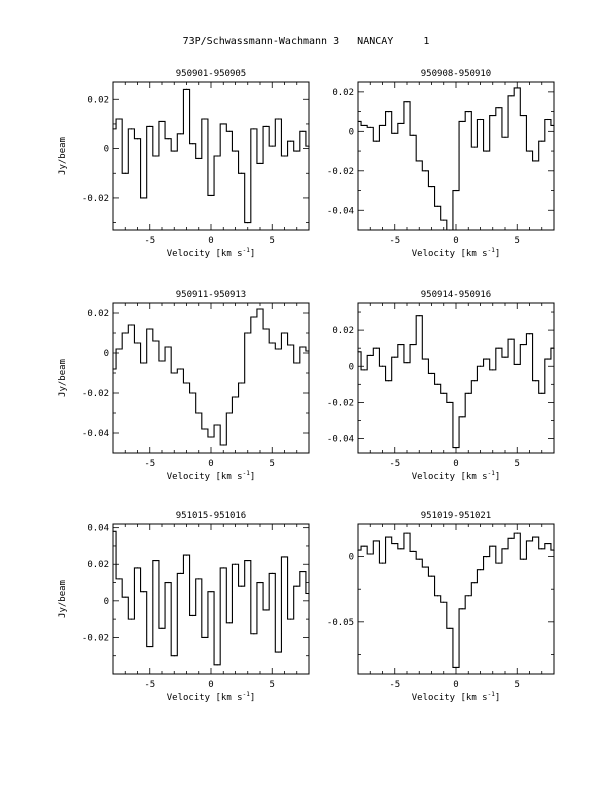  What do you see at coordinates (394, 464) in the screenshot?
I see `x-tick-label: -5` at bounding box center [394, 464].